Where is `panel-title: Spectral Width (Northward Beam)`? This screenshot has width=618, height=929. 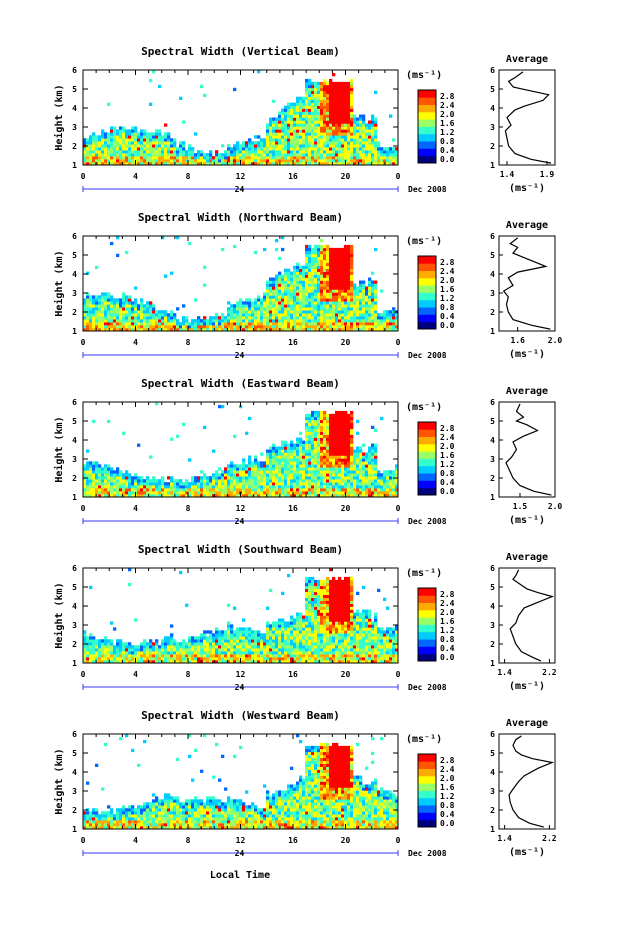 panel-title: Spectral Width (Northward Beam) is located at coordinates (240, 217).